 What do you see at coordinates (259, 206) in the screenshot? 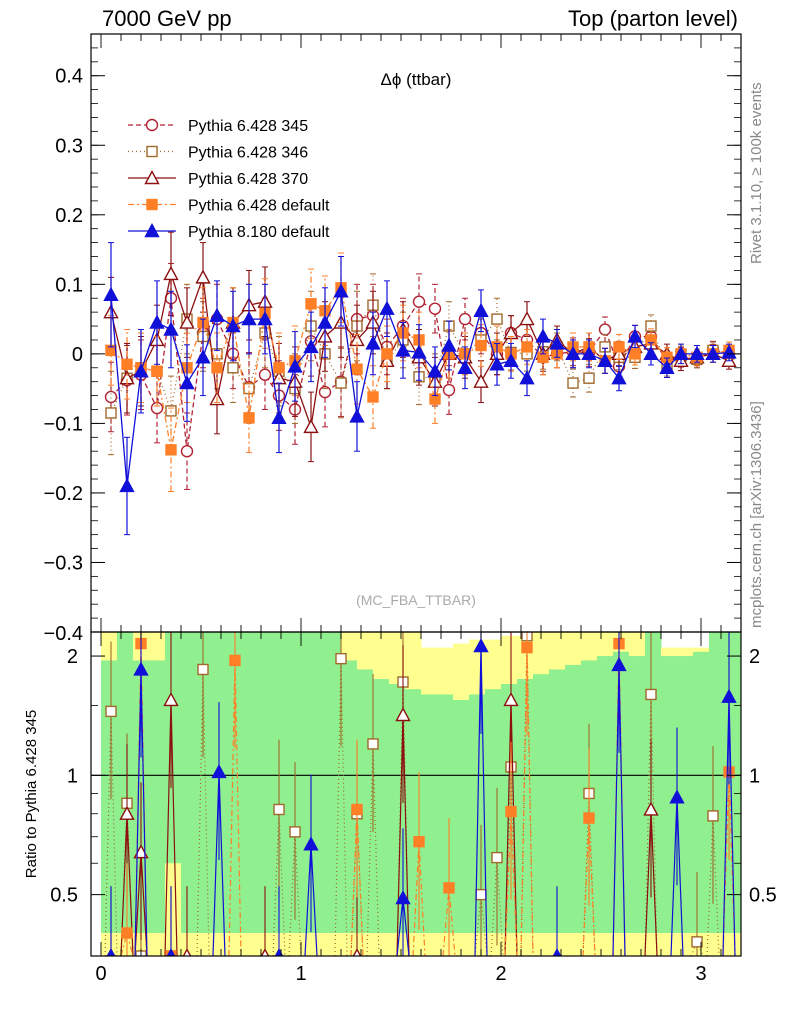
I see `legend-label: Pythia 6.428 default` at bounding box center [259, 206].